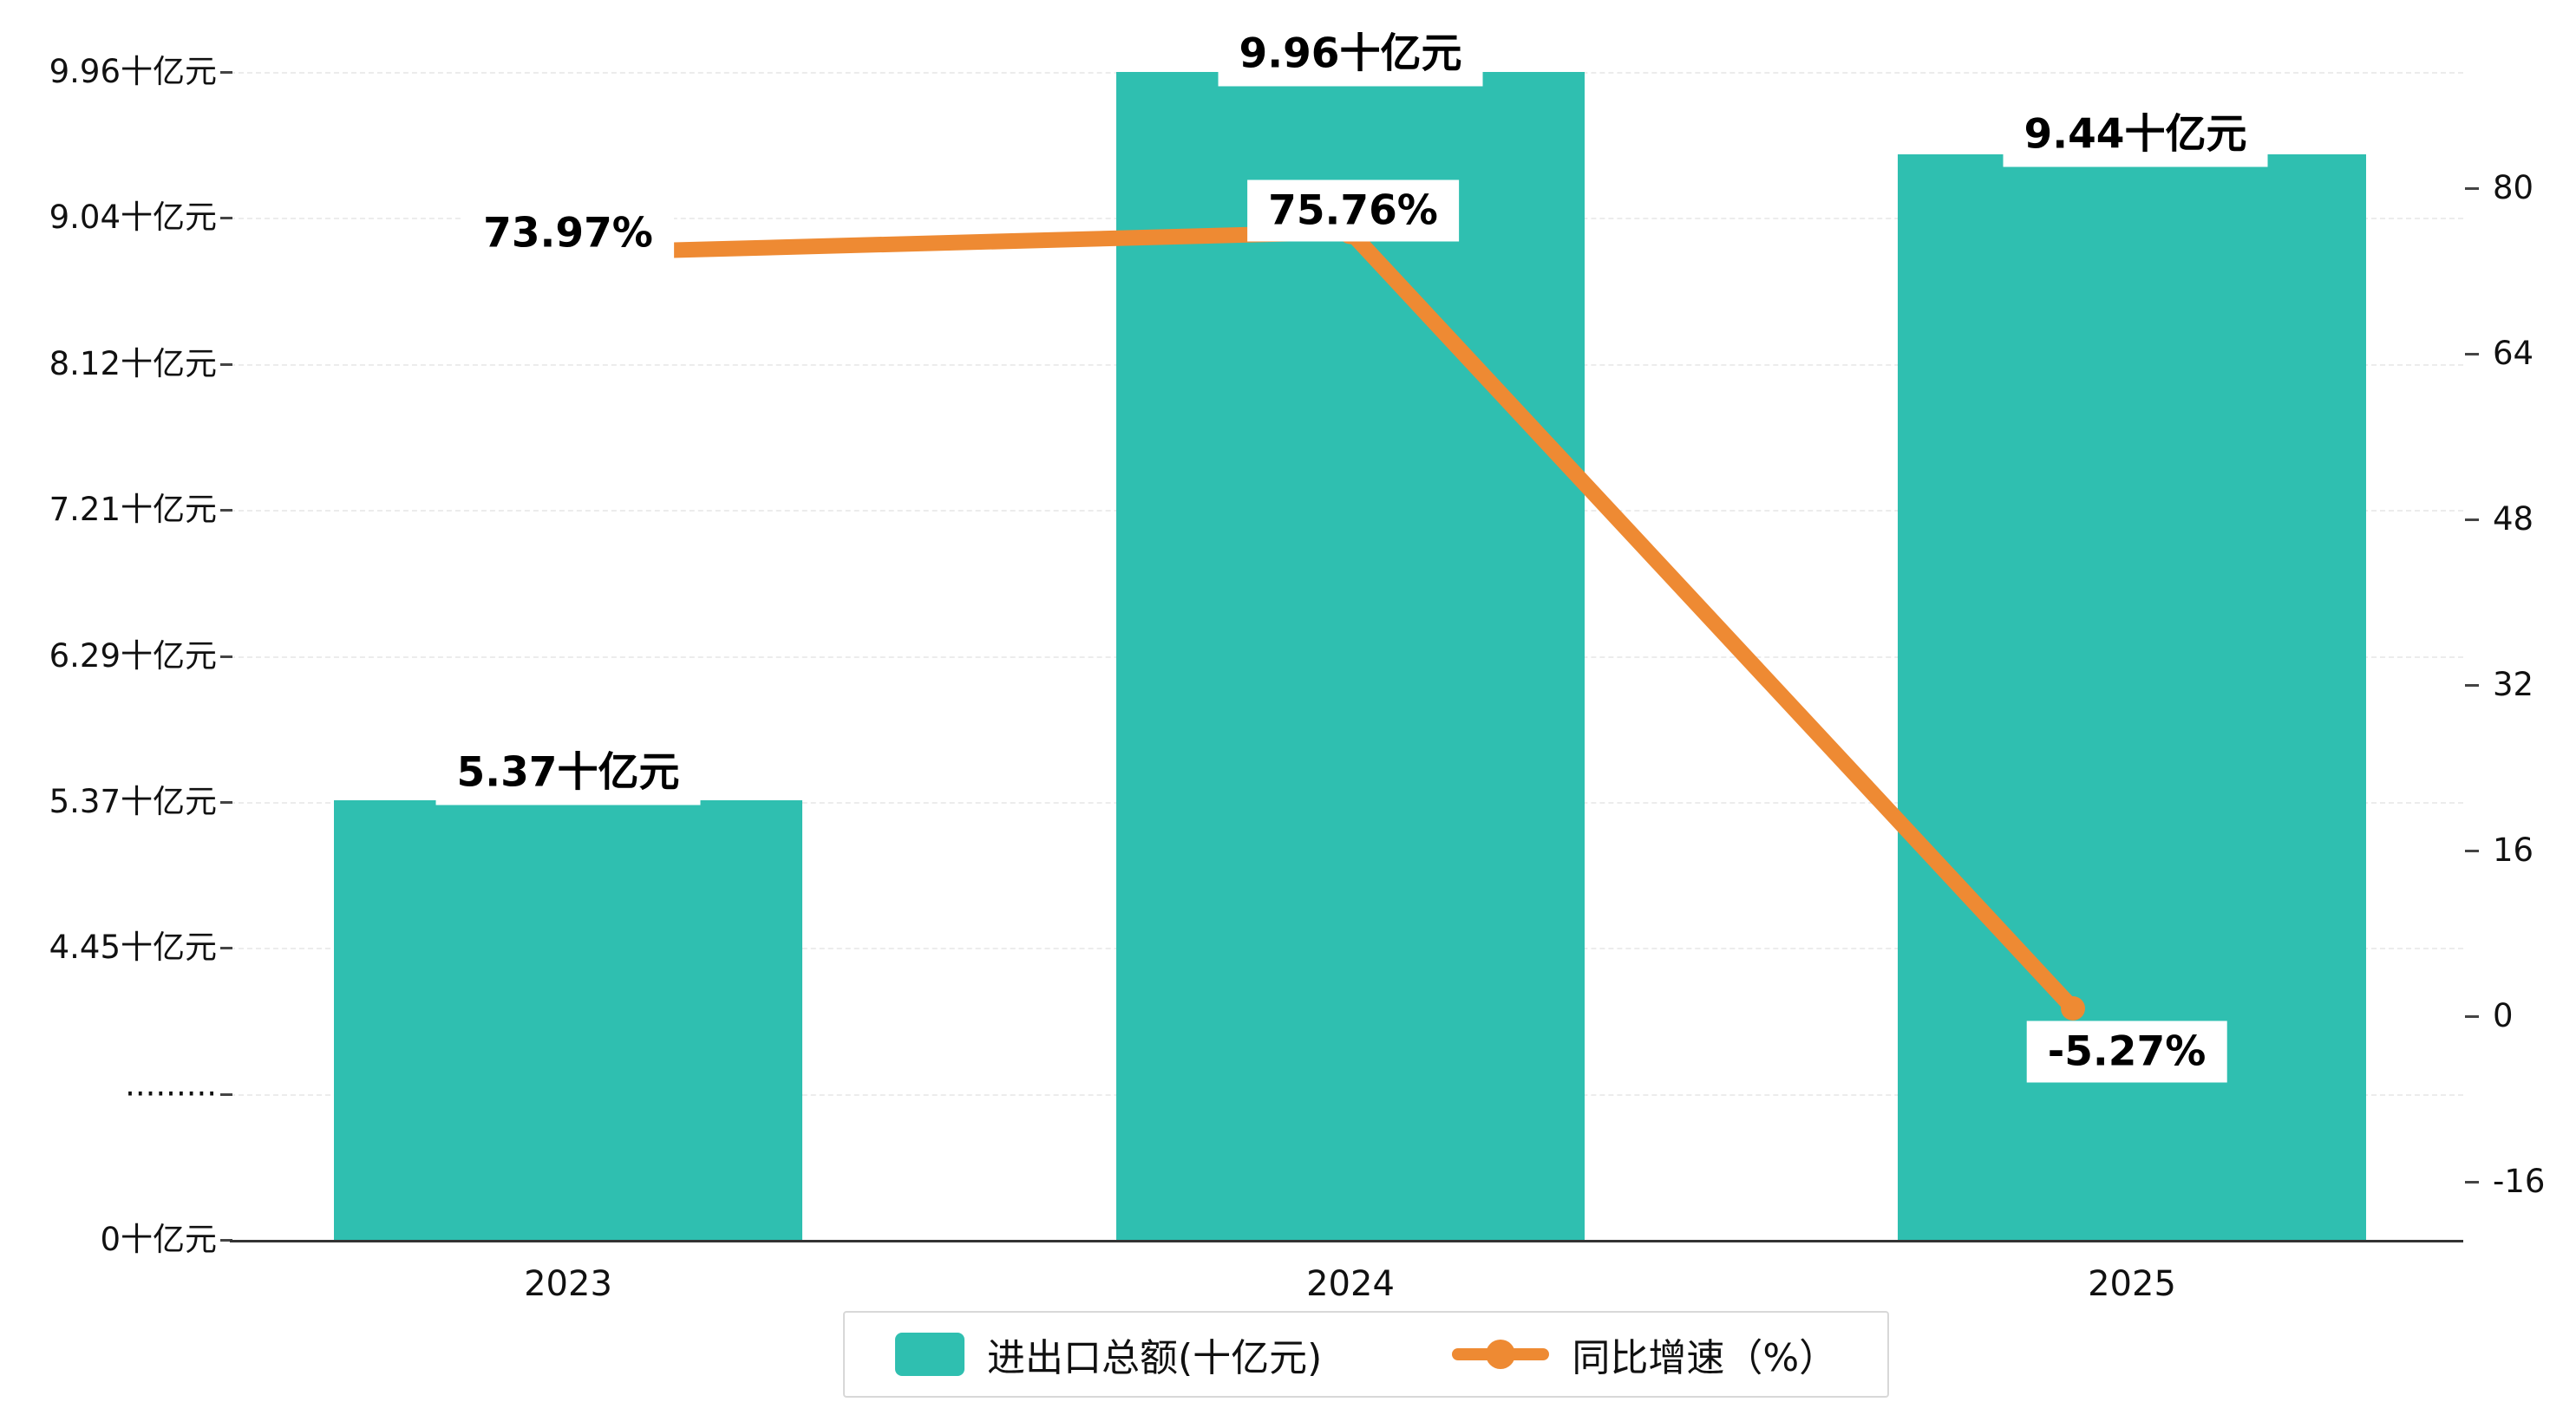 The height and width of the screenshot is (1415, 2576). I want to click on right-axis-tick-label: 16, so click(2513, 850).